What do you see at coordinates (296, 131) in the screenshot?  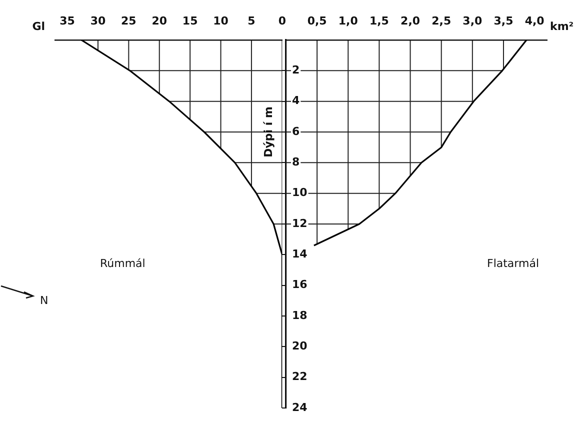 I see `y-tick-label: 6` at bounding box center [296, 131].